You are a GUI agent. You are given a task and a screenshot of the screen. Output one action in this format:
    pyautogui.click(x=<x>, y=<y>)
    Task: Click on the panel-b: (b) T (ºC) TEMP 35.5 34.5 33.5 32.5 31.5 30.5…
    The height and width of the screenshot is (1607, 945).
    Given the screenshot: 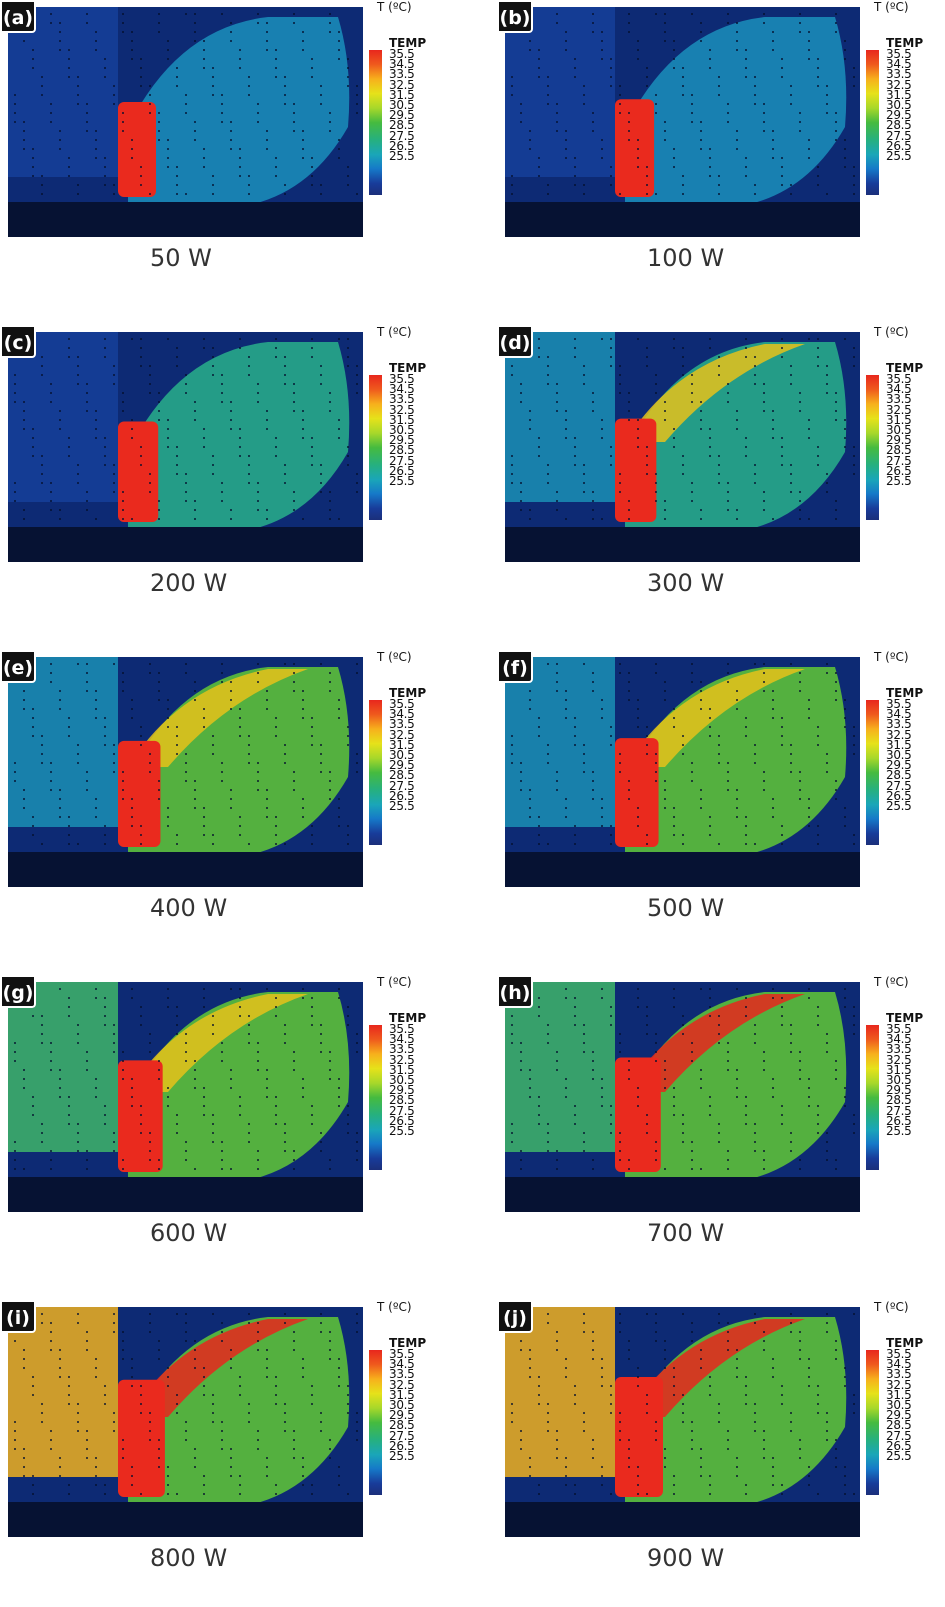 What is the action you would take?
    pyautogui.click(x=721, y=150)
    